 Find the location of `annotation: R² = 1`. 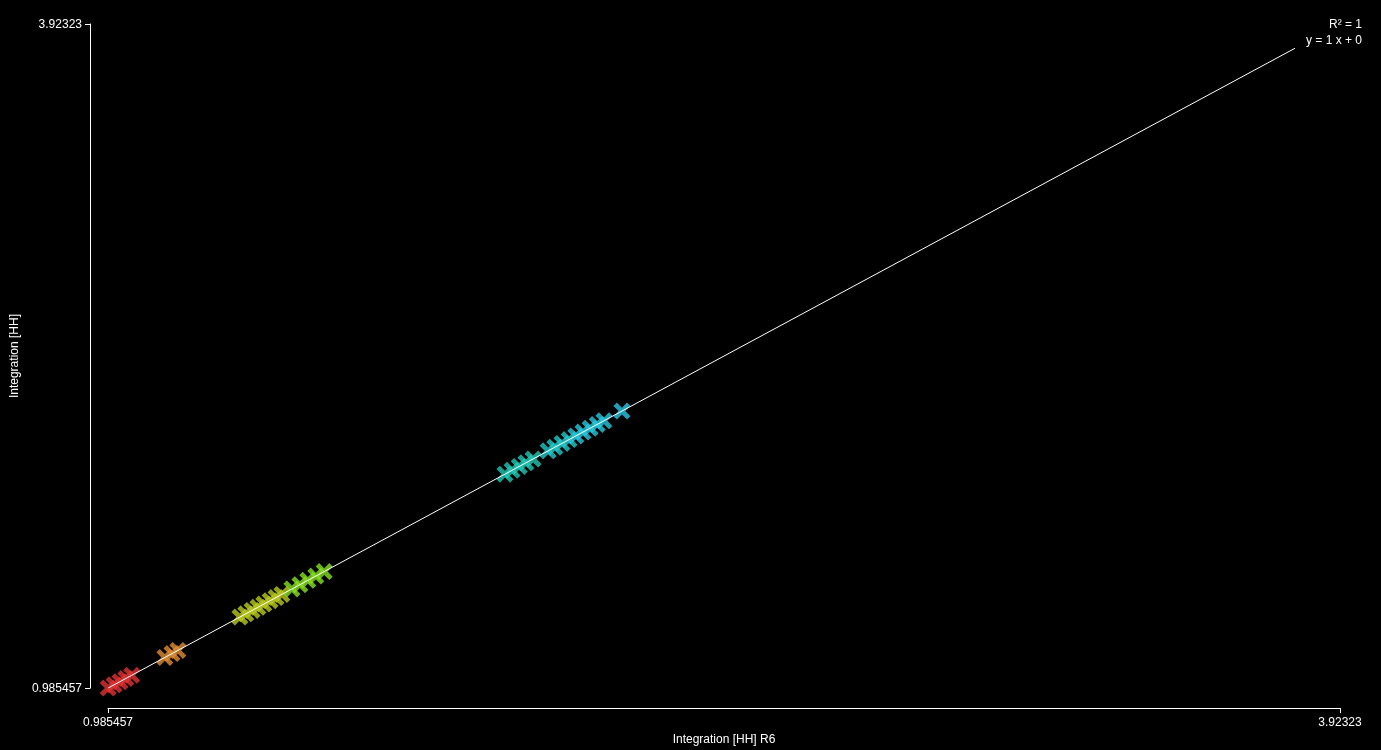

annotation: R² = 1 is located at coordinates (1345, 24).